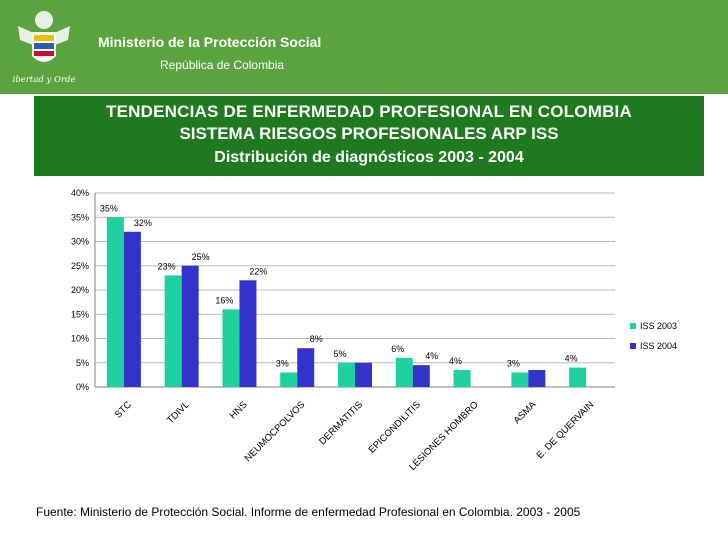 The width and height of the screenshot is (728, 546). Describe the element at coordinates (397, 349) in the screenshot. I see `data-label: 6%` at that location.